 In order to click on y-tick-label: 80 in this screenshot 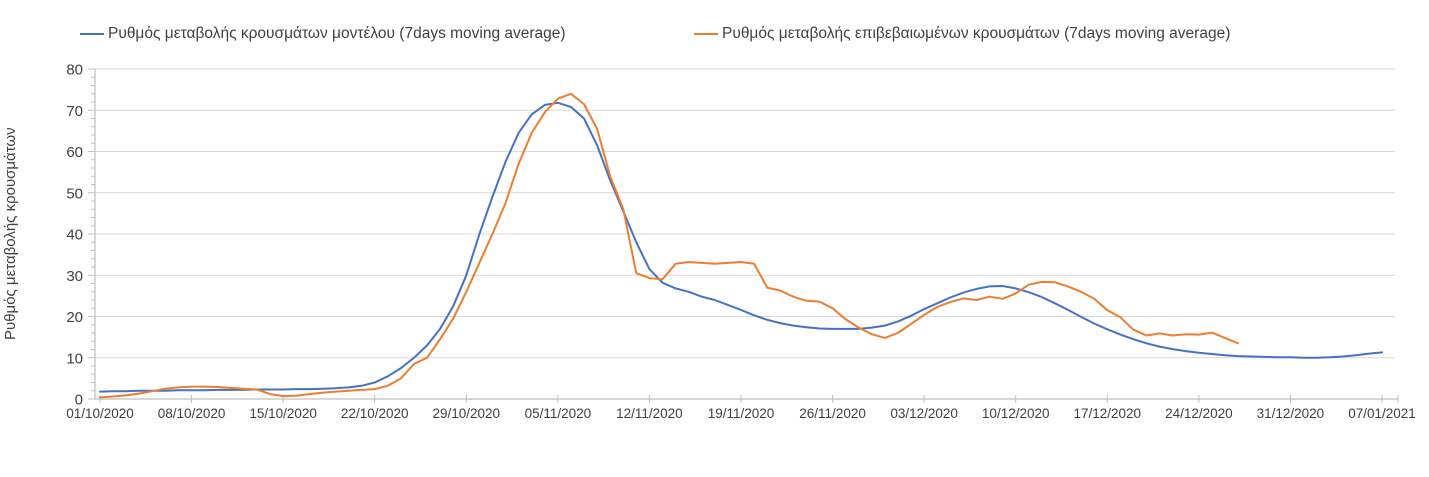, I will do `click(74, 70)`.